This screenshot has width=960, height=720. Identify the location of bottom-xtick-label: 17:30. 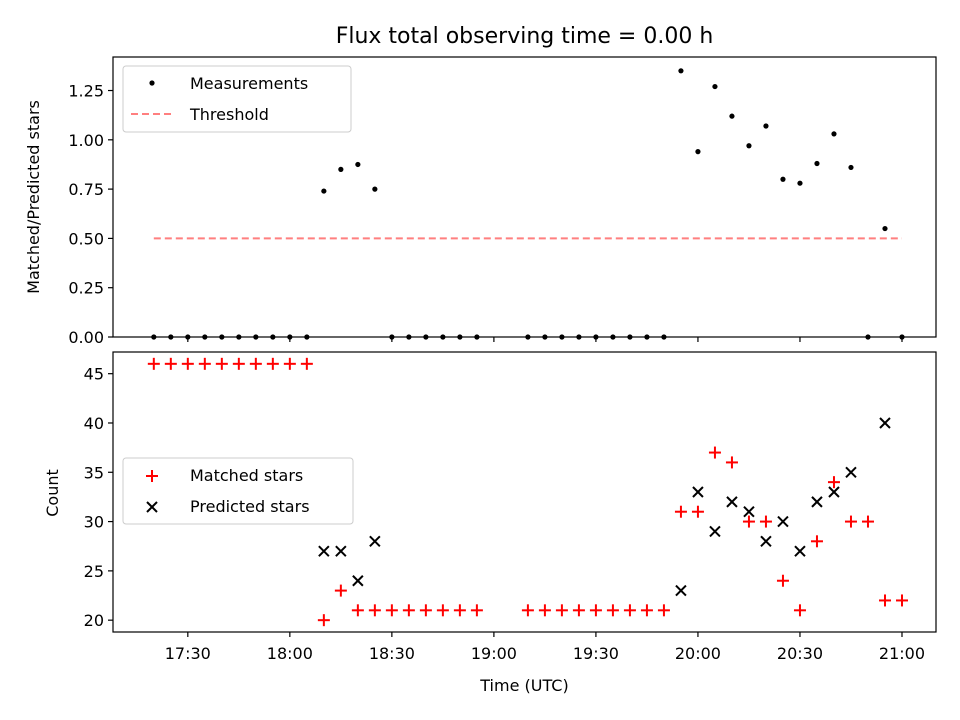
(188, 653).